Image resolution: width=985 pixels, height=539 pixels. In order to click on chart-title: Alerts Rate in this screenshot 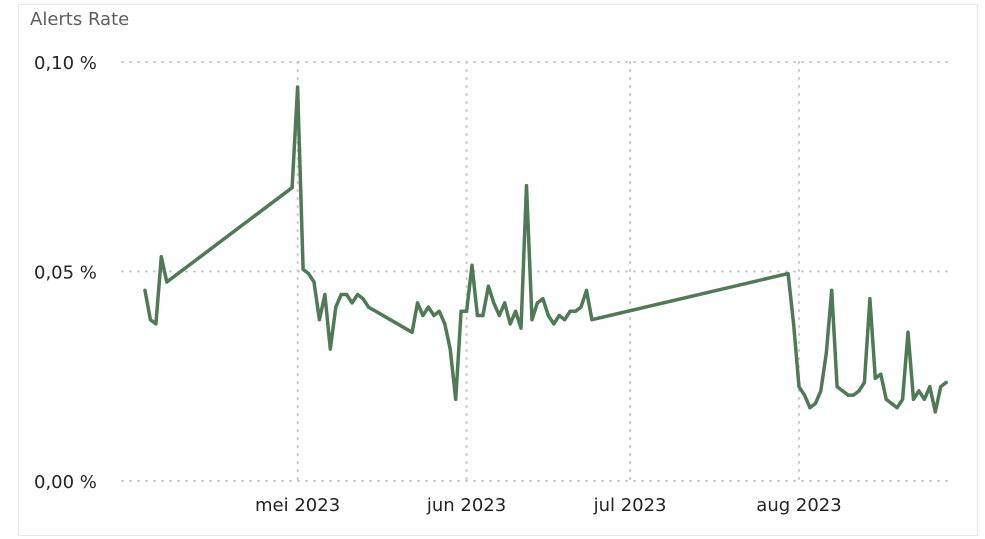, I will do `click(80, 19)`.